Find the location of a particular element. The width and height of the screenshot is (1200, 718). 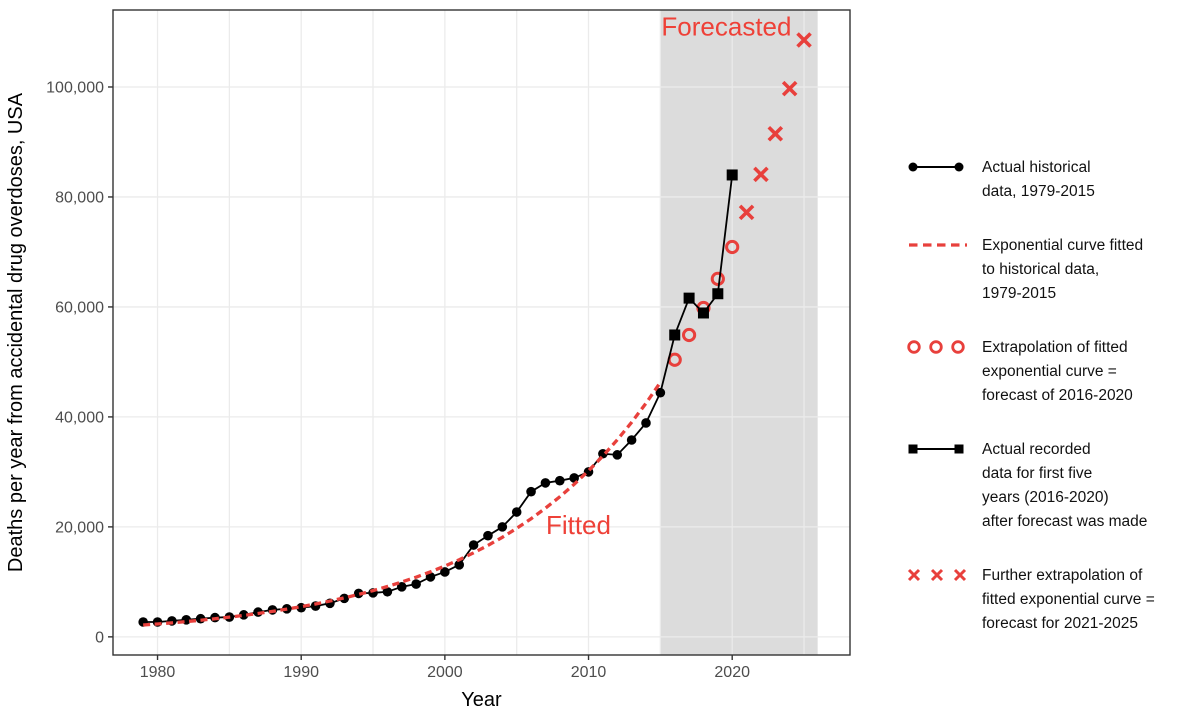

x-tick-label: 2000 is located at coordinates (445, 672).